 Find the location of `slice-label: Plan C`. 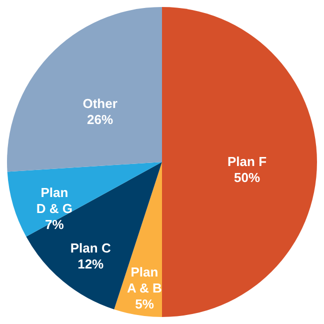

slice-label: Plan C is located at coordinates (91, 248).